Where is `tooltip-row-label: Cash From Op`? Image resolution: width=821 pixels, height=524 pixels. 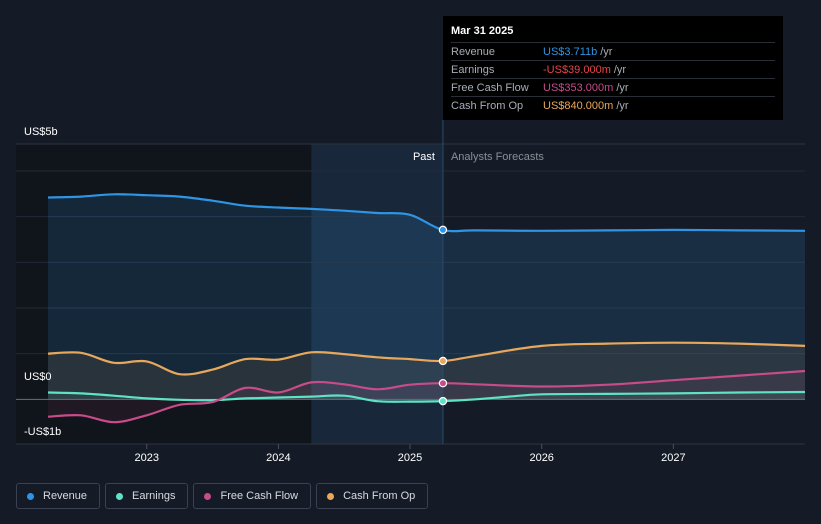 tooltip-row-label: Cash From Op is located at coordinates (487, 105).